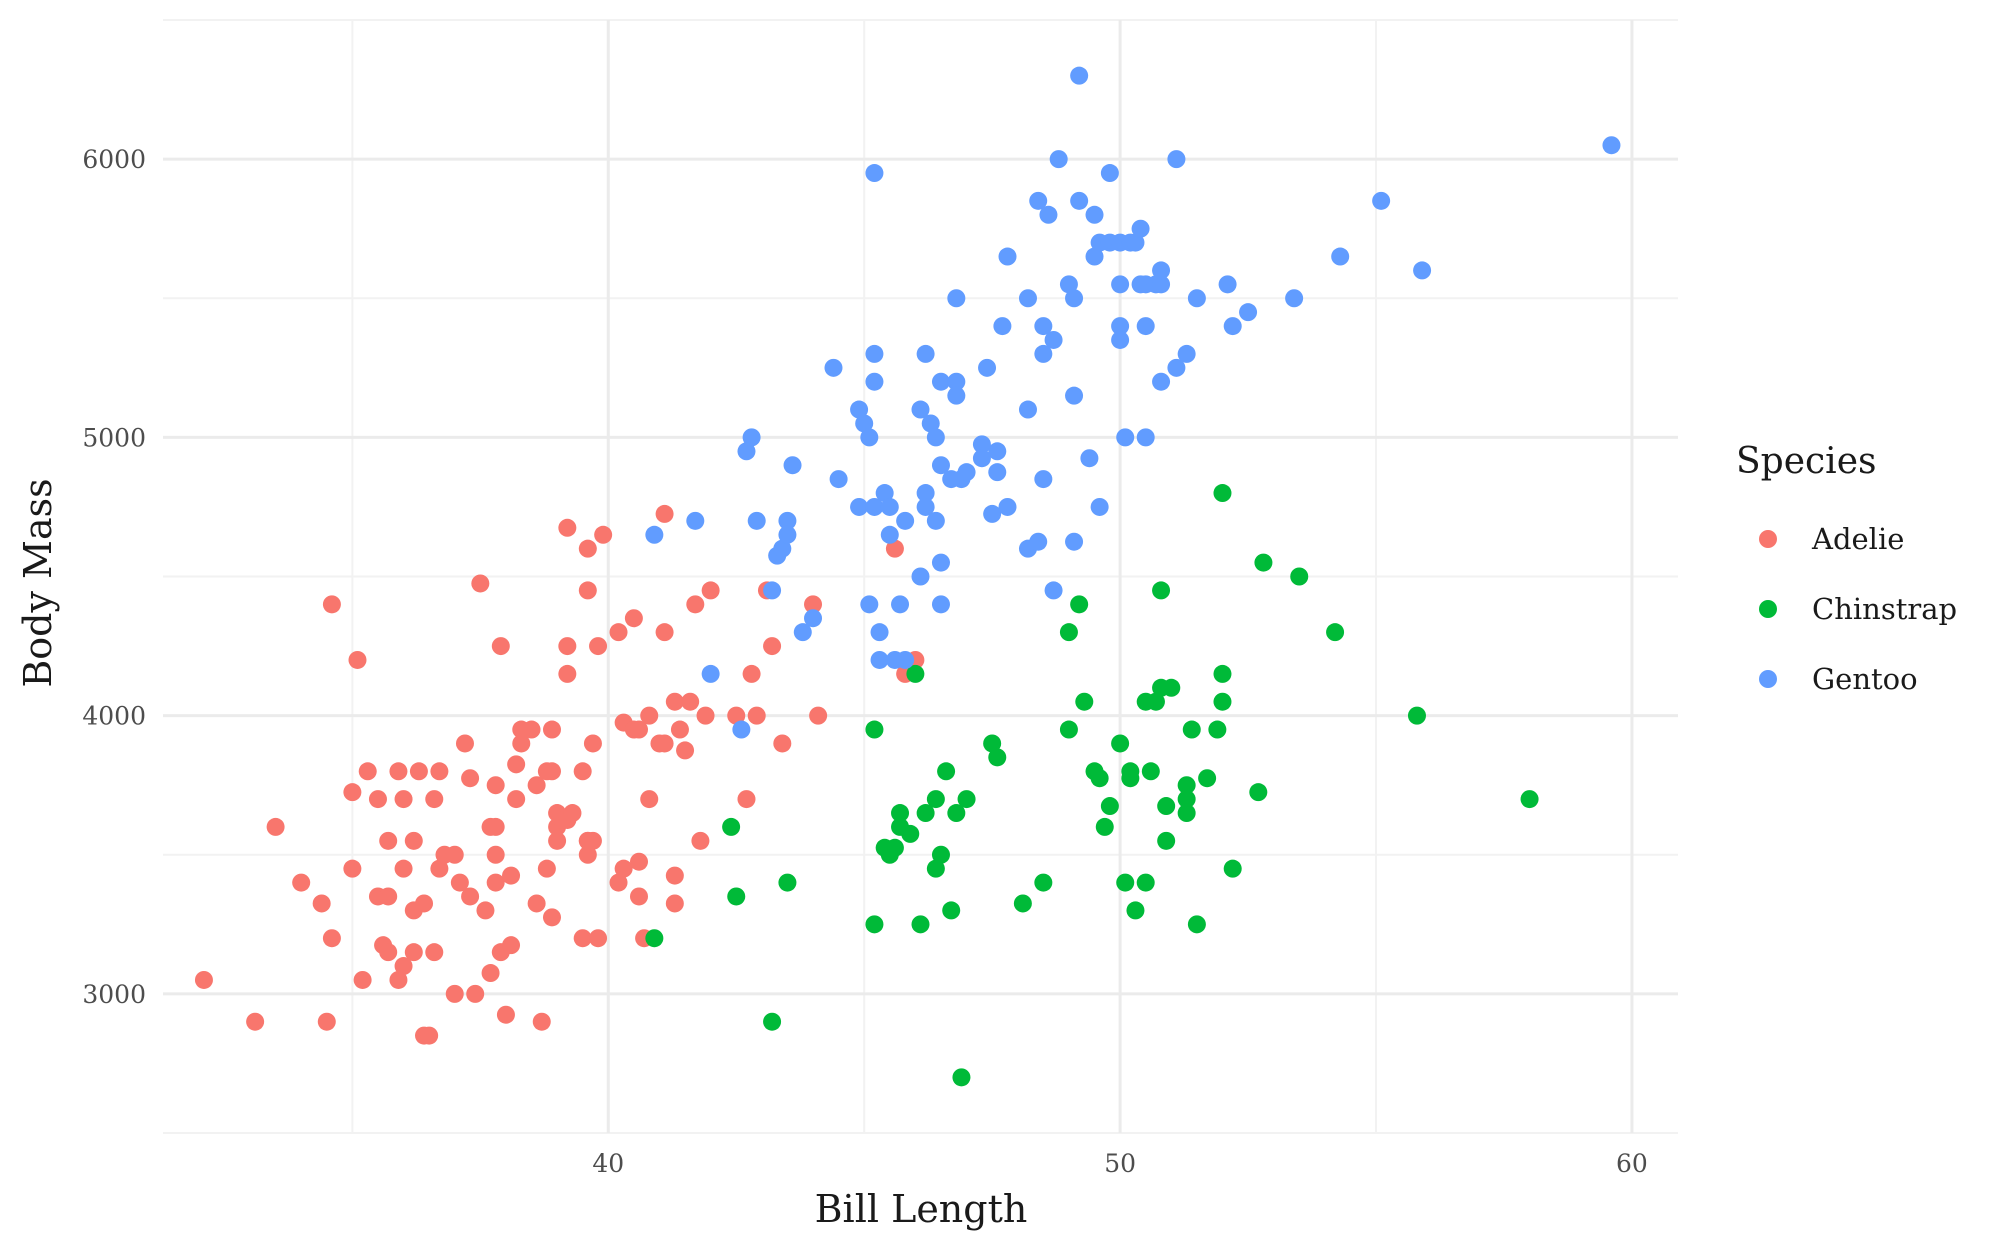 Image resolution: width=2016 pixels, height=1245 pixels. Describe the element at coordinates (1858, 609) in the screenshot. I see `legend-item-chinstrap: Chinstrap` at that location.